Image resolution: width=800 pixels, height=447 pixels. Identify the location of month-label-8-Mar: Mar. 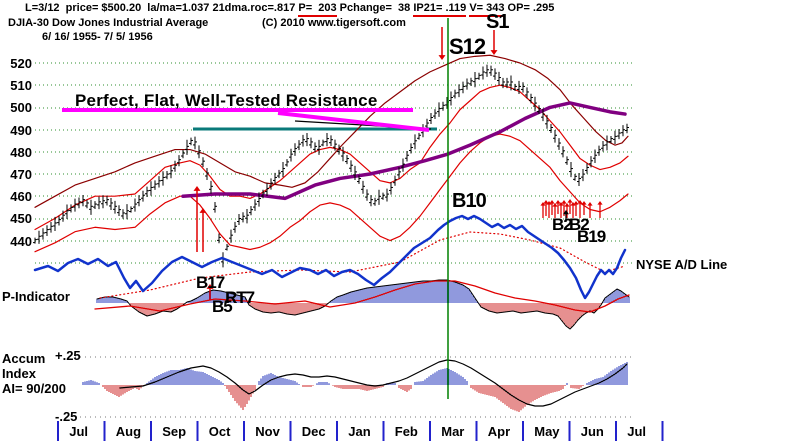
(453, 431).